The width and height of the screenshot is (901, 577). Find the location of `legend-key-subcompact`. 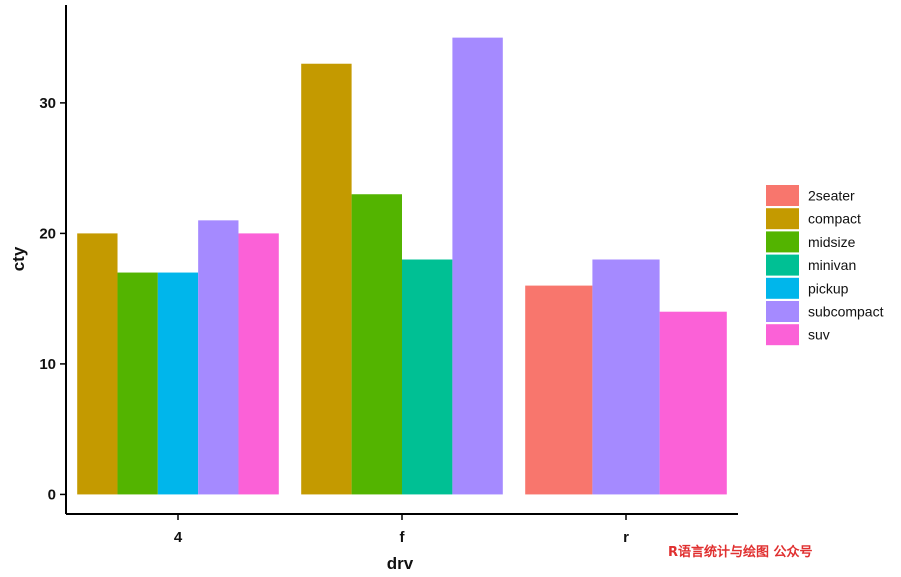

legend-key-subcompact is located at coordinates (782, 311).